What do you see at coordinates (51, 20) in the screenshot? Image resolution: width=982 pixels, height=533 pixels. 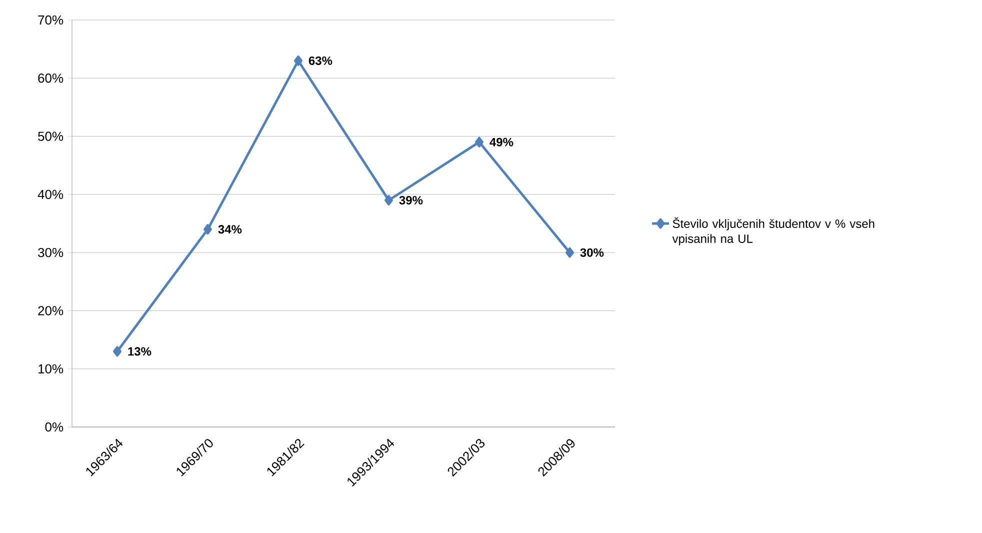 I see `y-tick-label: 70%` at bounding box center [51, 20].